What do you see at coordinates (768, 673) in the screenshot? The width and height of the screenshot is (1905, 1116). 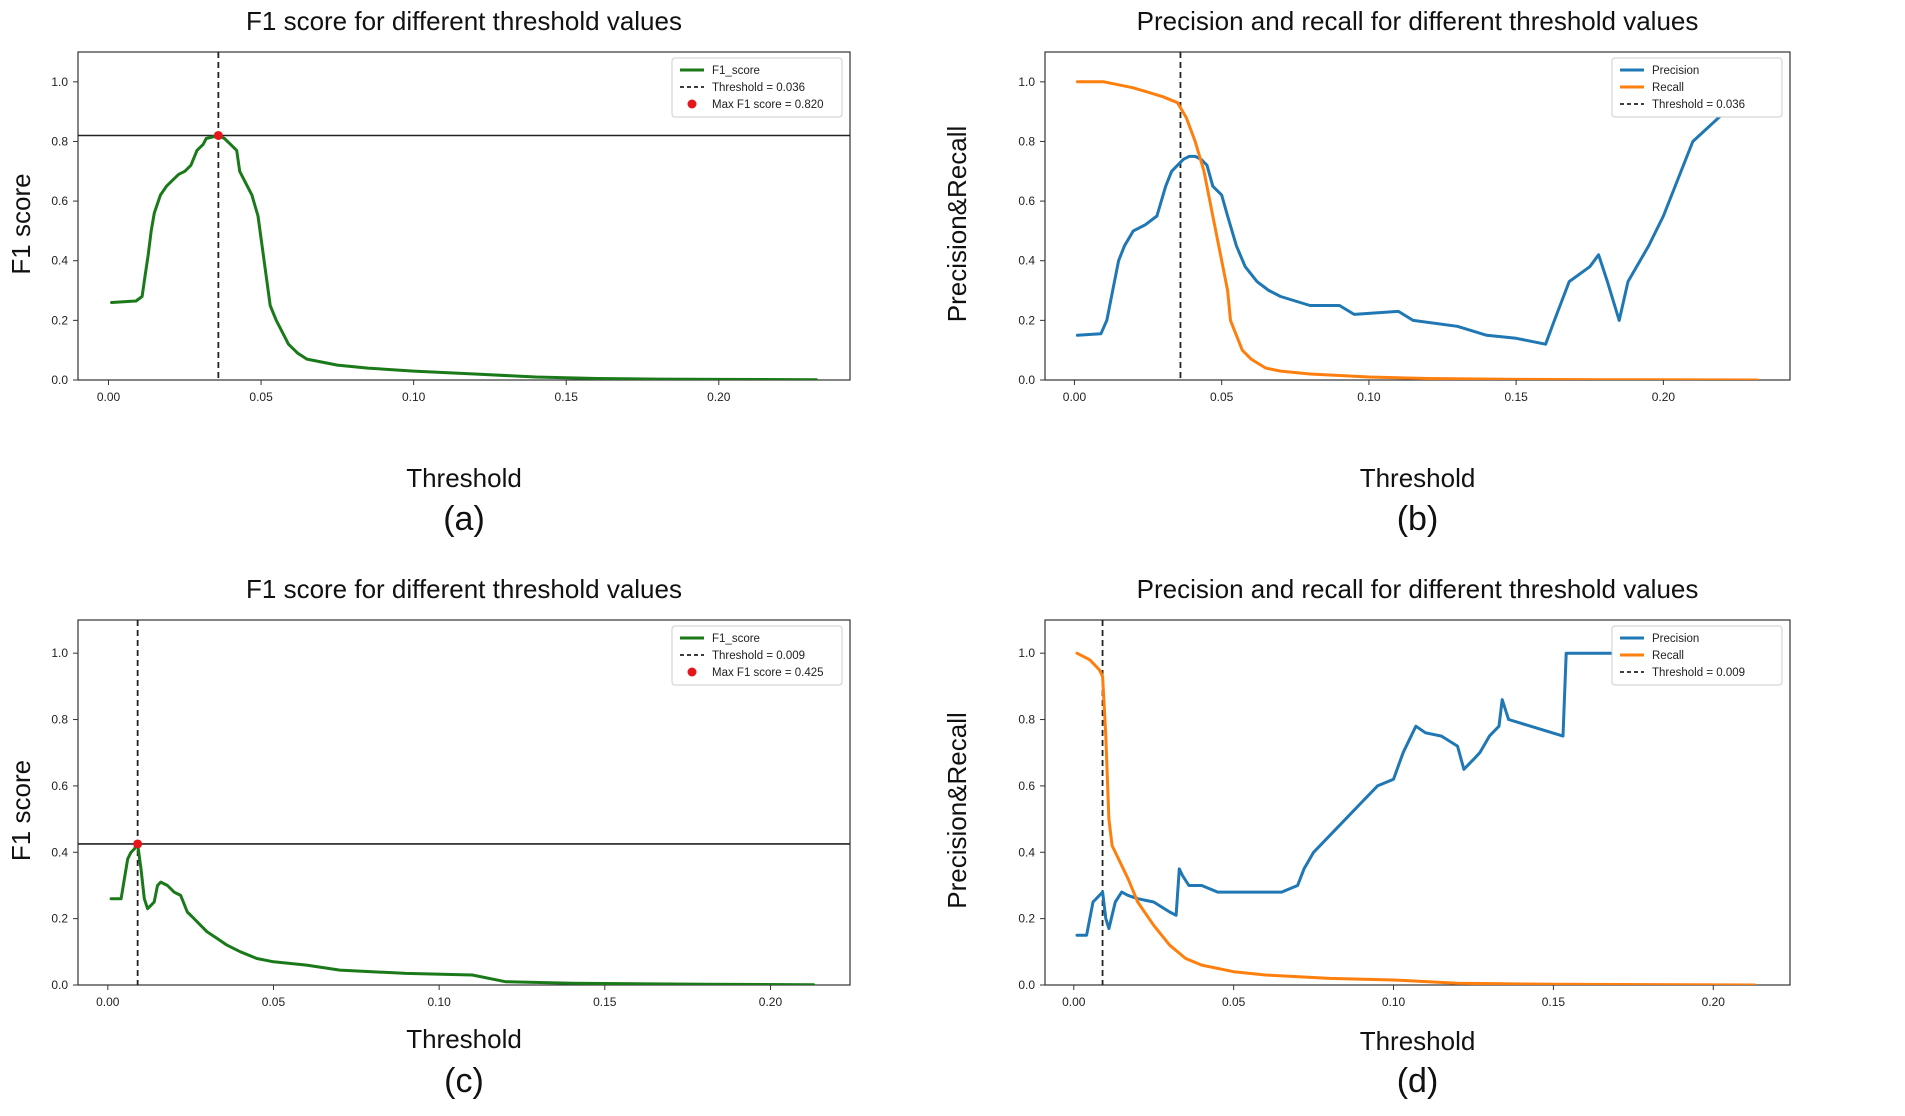 I see `legend-entry: Max F1 score = 0.425` at bounding box center [768, 673].